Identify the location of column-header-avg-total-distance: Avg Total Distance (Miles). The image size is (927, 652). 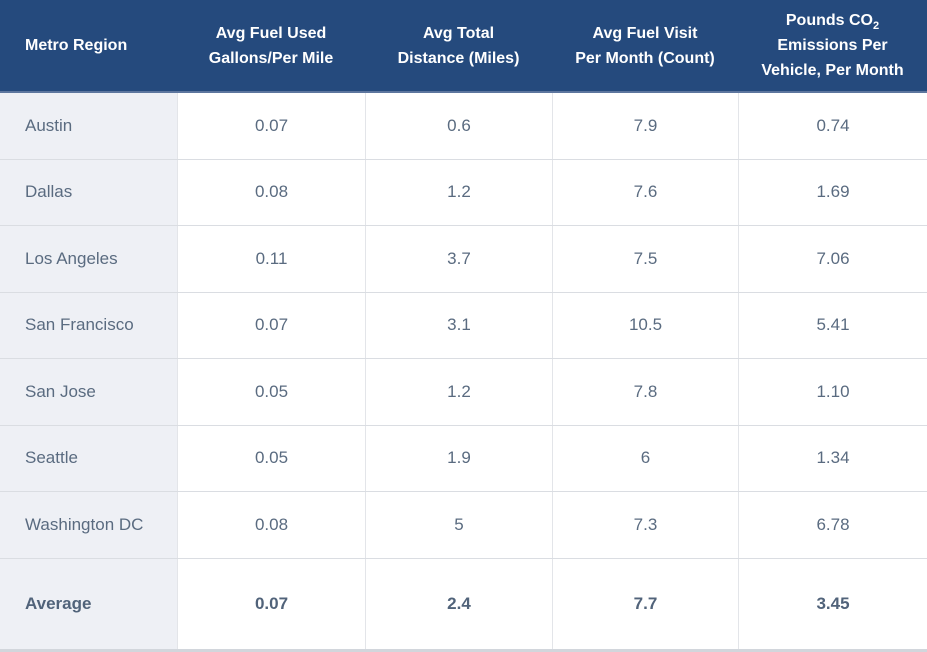
(458, 45).